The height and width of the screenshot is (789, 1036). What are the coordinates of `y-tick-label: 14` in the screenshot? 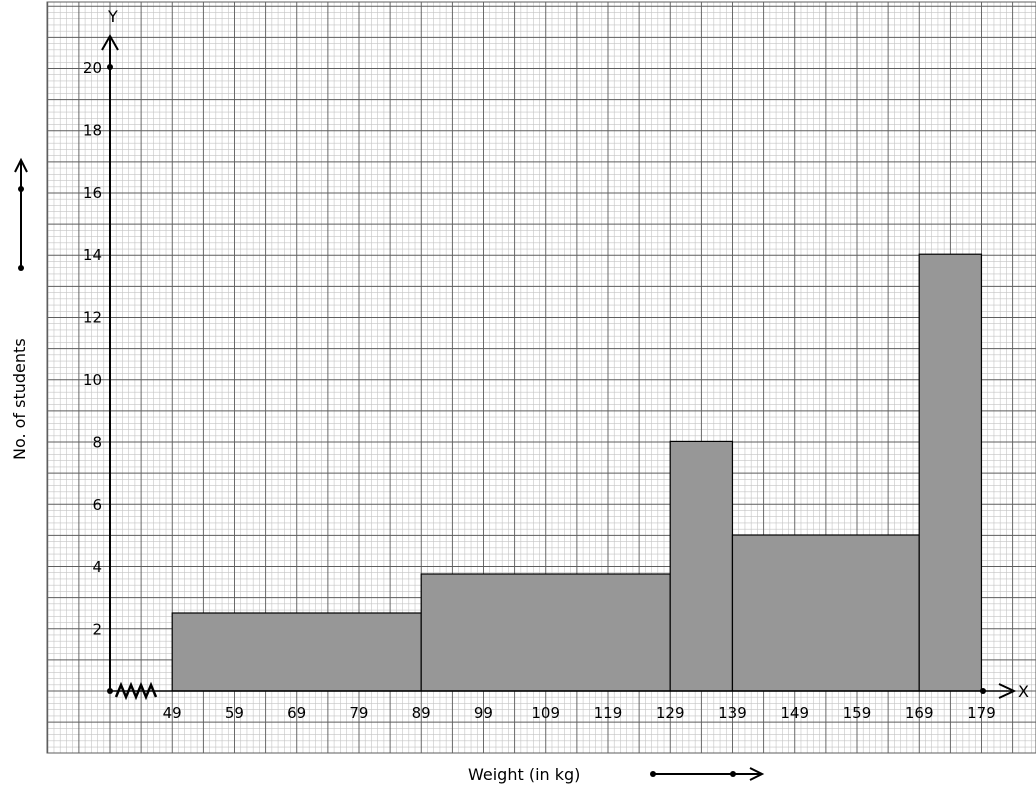 It's located at (92, 255).